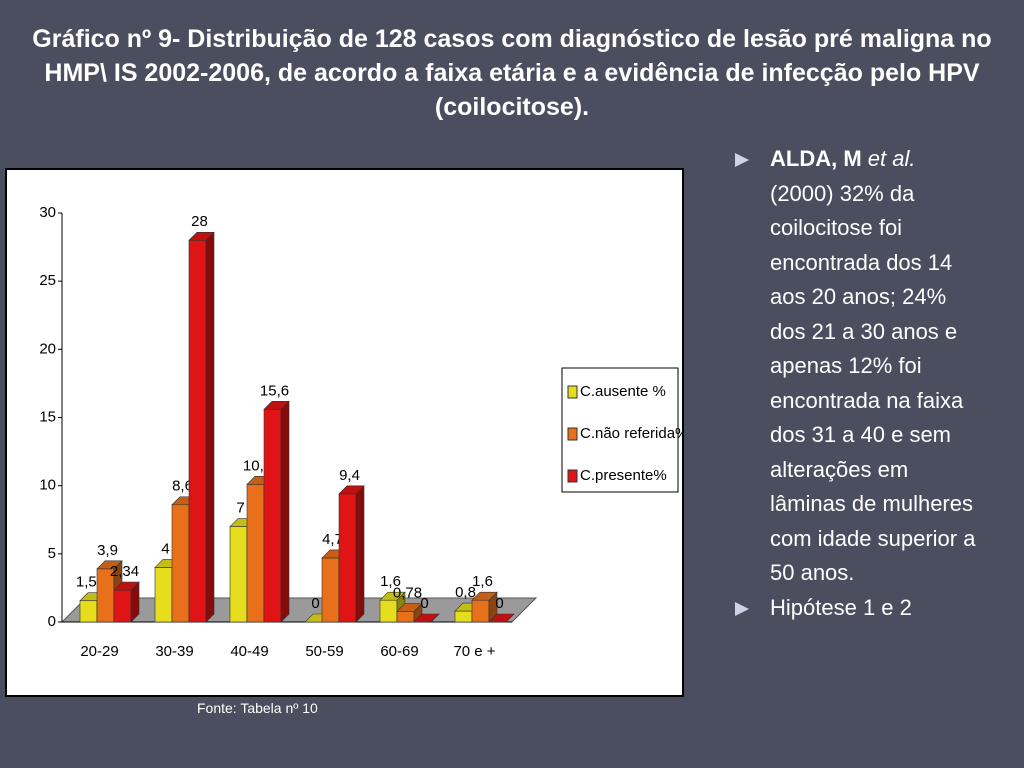  Describe the element at coordinates (47, 212) in the screenshot. I see `y-tick-label: 30` at that location.